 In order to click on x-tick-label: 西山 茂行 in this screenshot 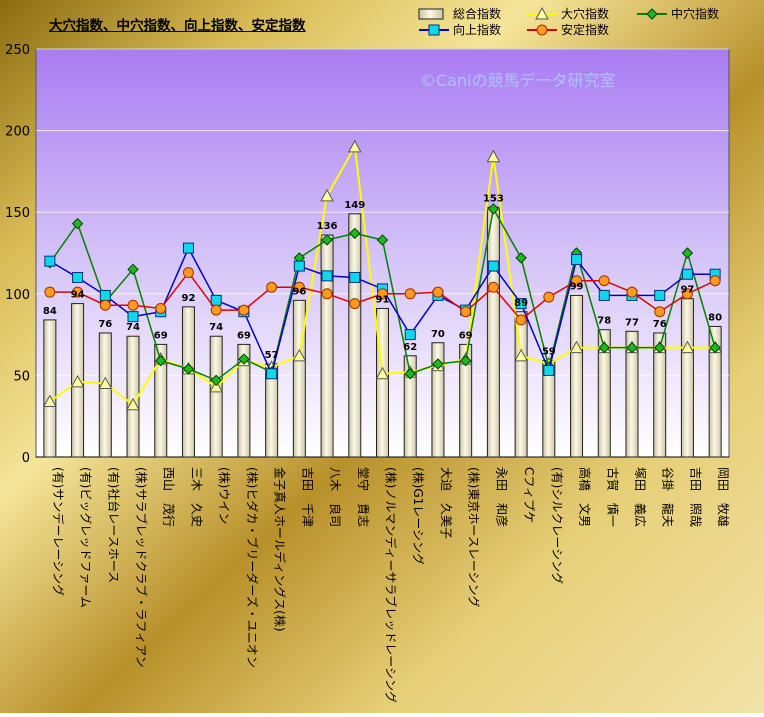, I will do `click(169, 497)`.